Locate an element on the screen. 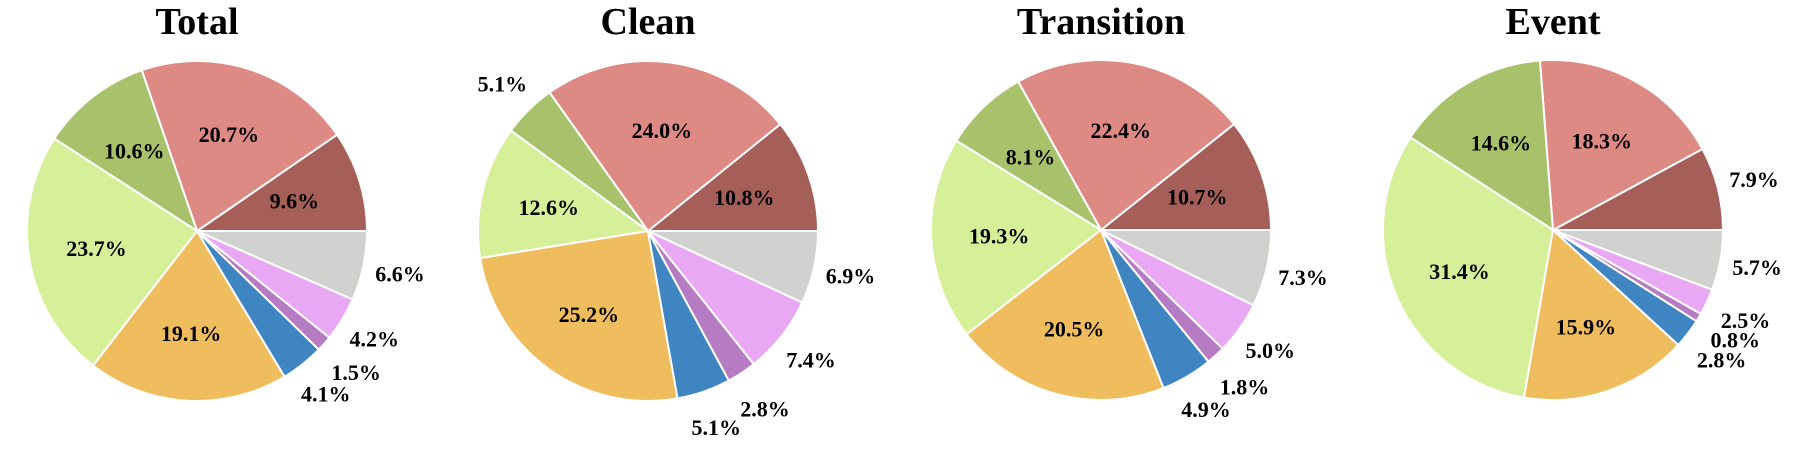 The image size is (1800, 450). slice-label-clean-8: 6.9% is located at coordinates (851, 276).